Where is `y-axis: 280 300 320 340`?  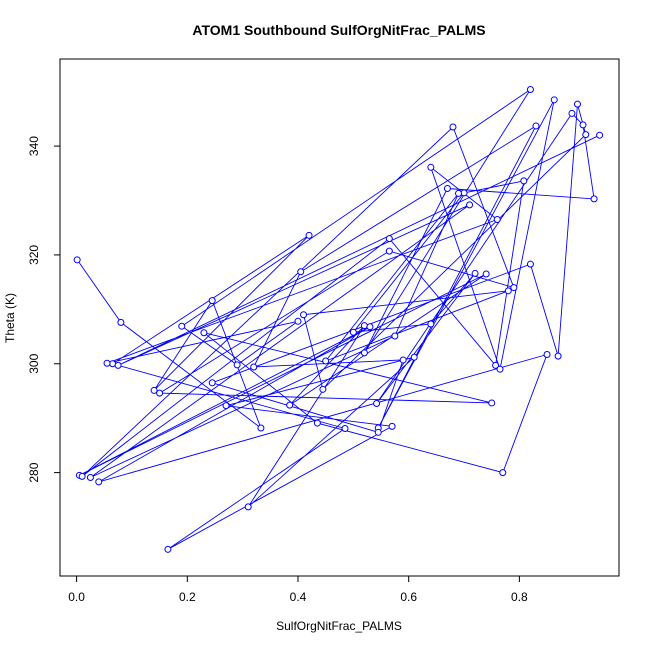 y-axis: 280 300 320 340 is located at coordinates (43, 309).